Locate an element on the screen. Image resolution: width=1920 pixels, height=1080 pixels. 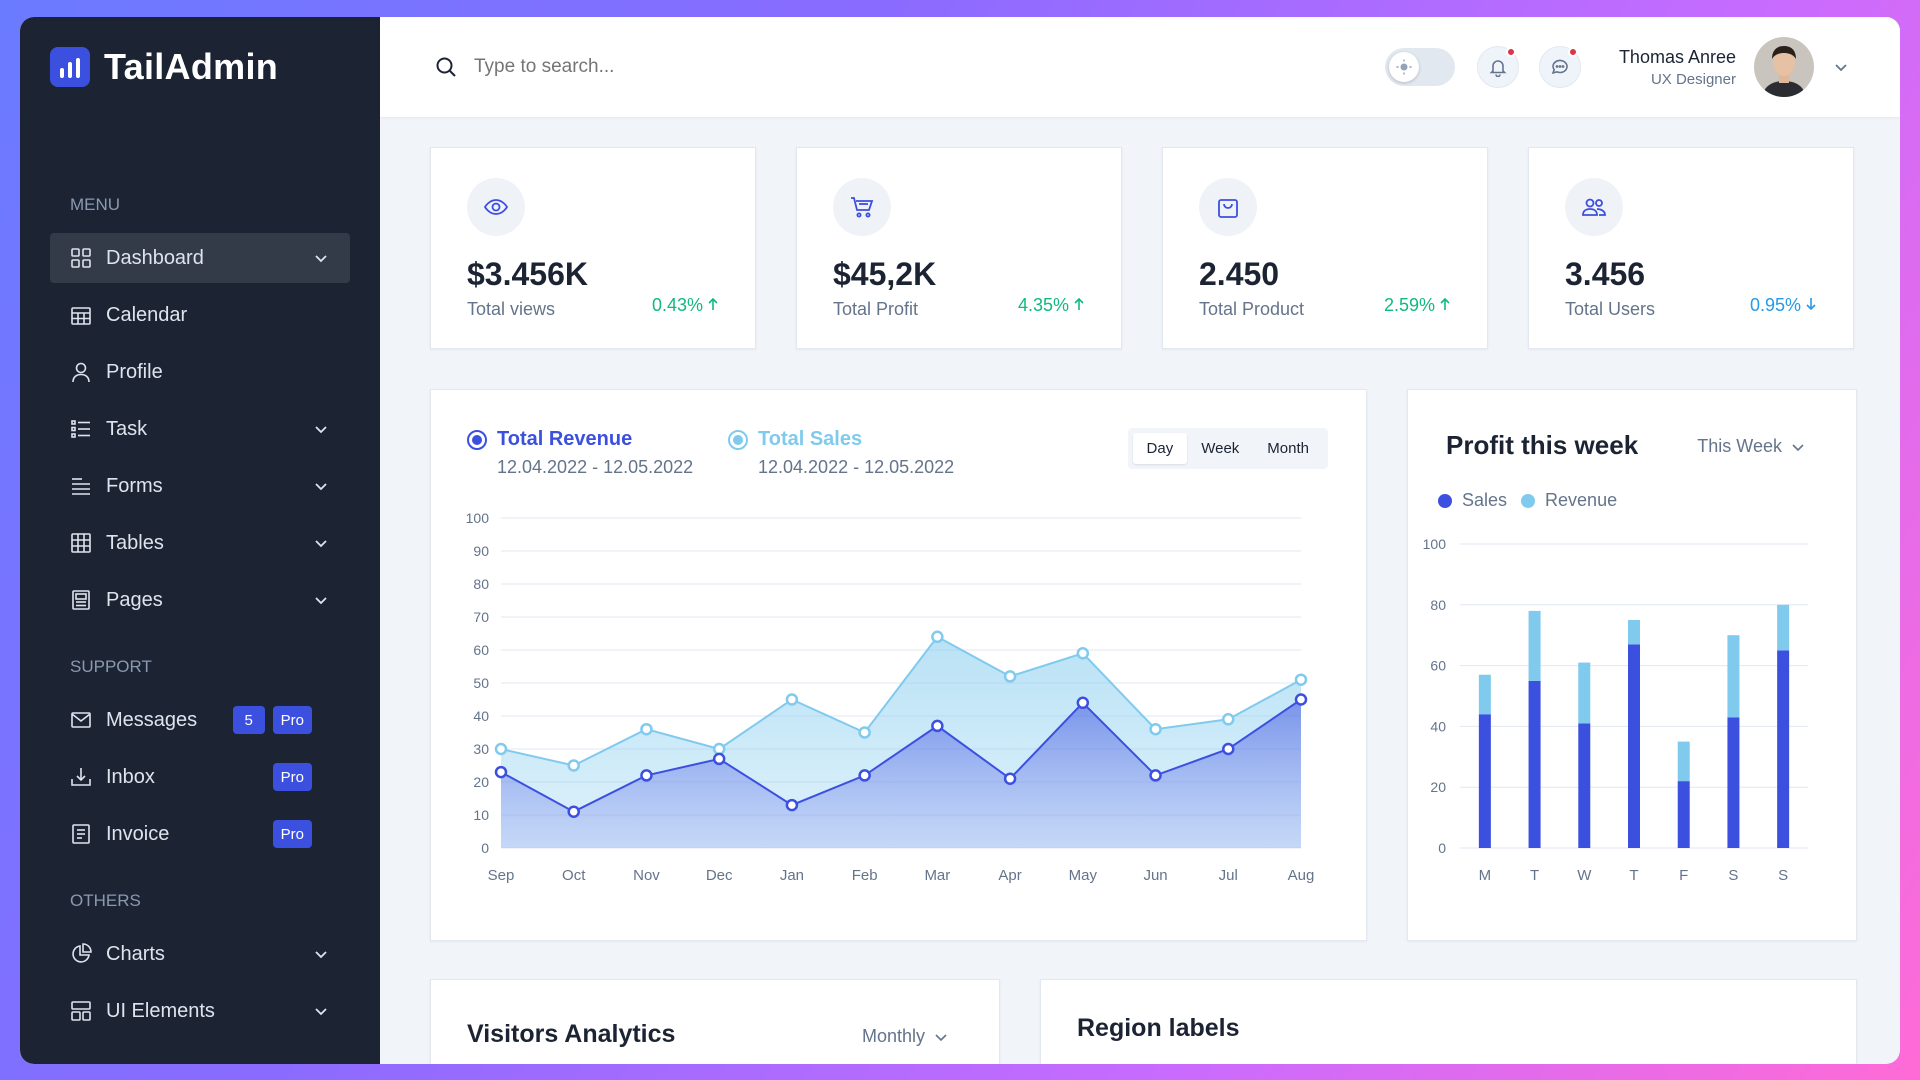
x-tick-label: Jan is located at coordinates (792, 875).